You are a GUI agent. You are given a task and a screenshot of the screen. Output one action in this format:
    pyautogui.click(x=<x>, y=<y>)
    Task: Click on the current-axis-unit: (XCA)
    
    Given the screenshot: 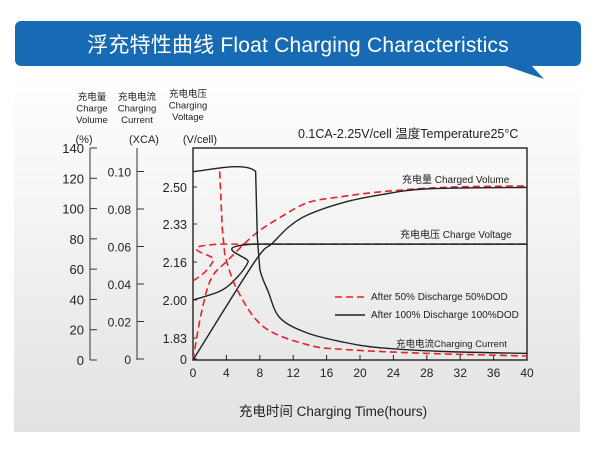 What is the action you would take?
    pyautogui.click(x=144, y=140)
    